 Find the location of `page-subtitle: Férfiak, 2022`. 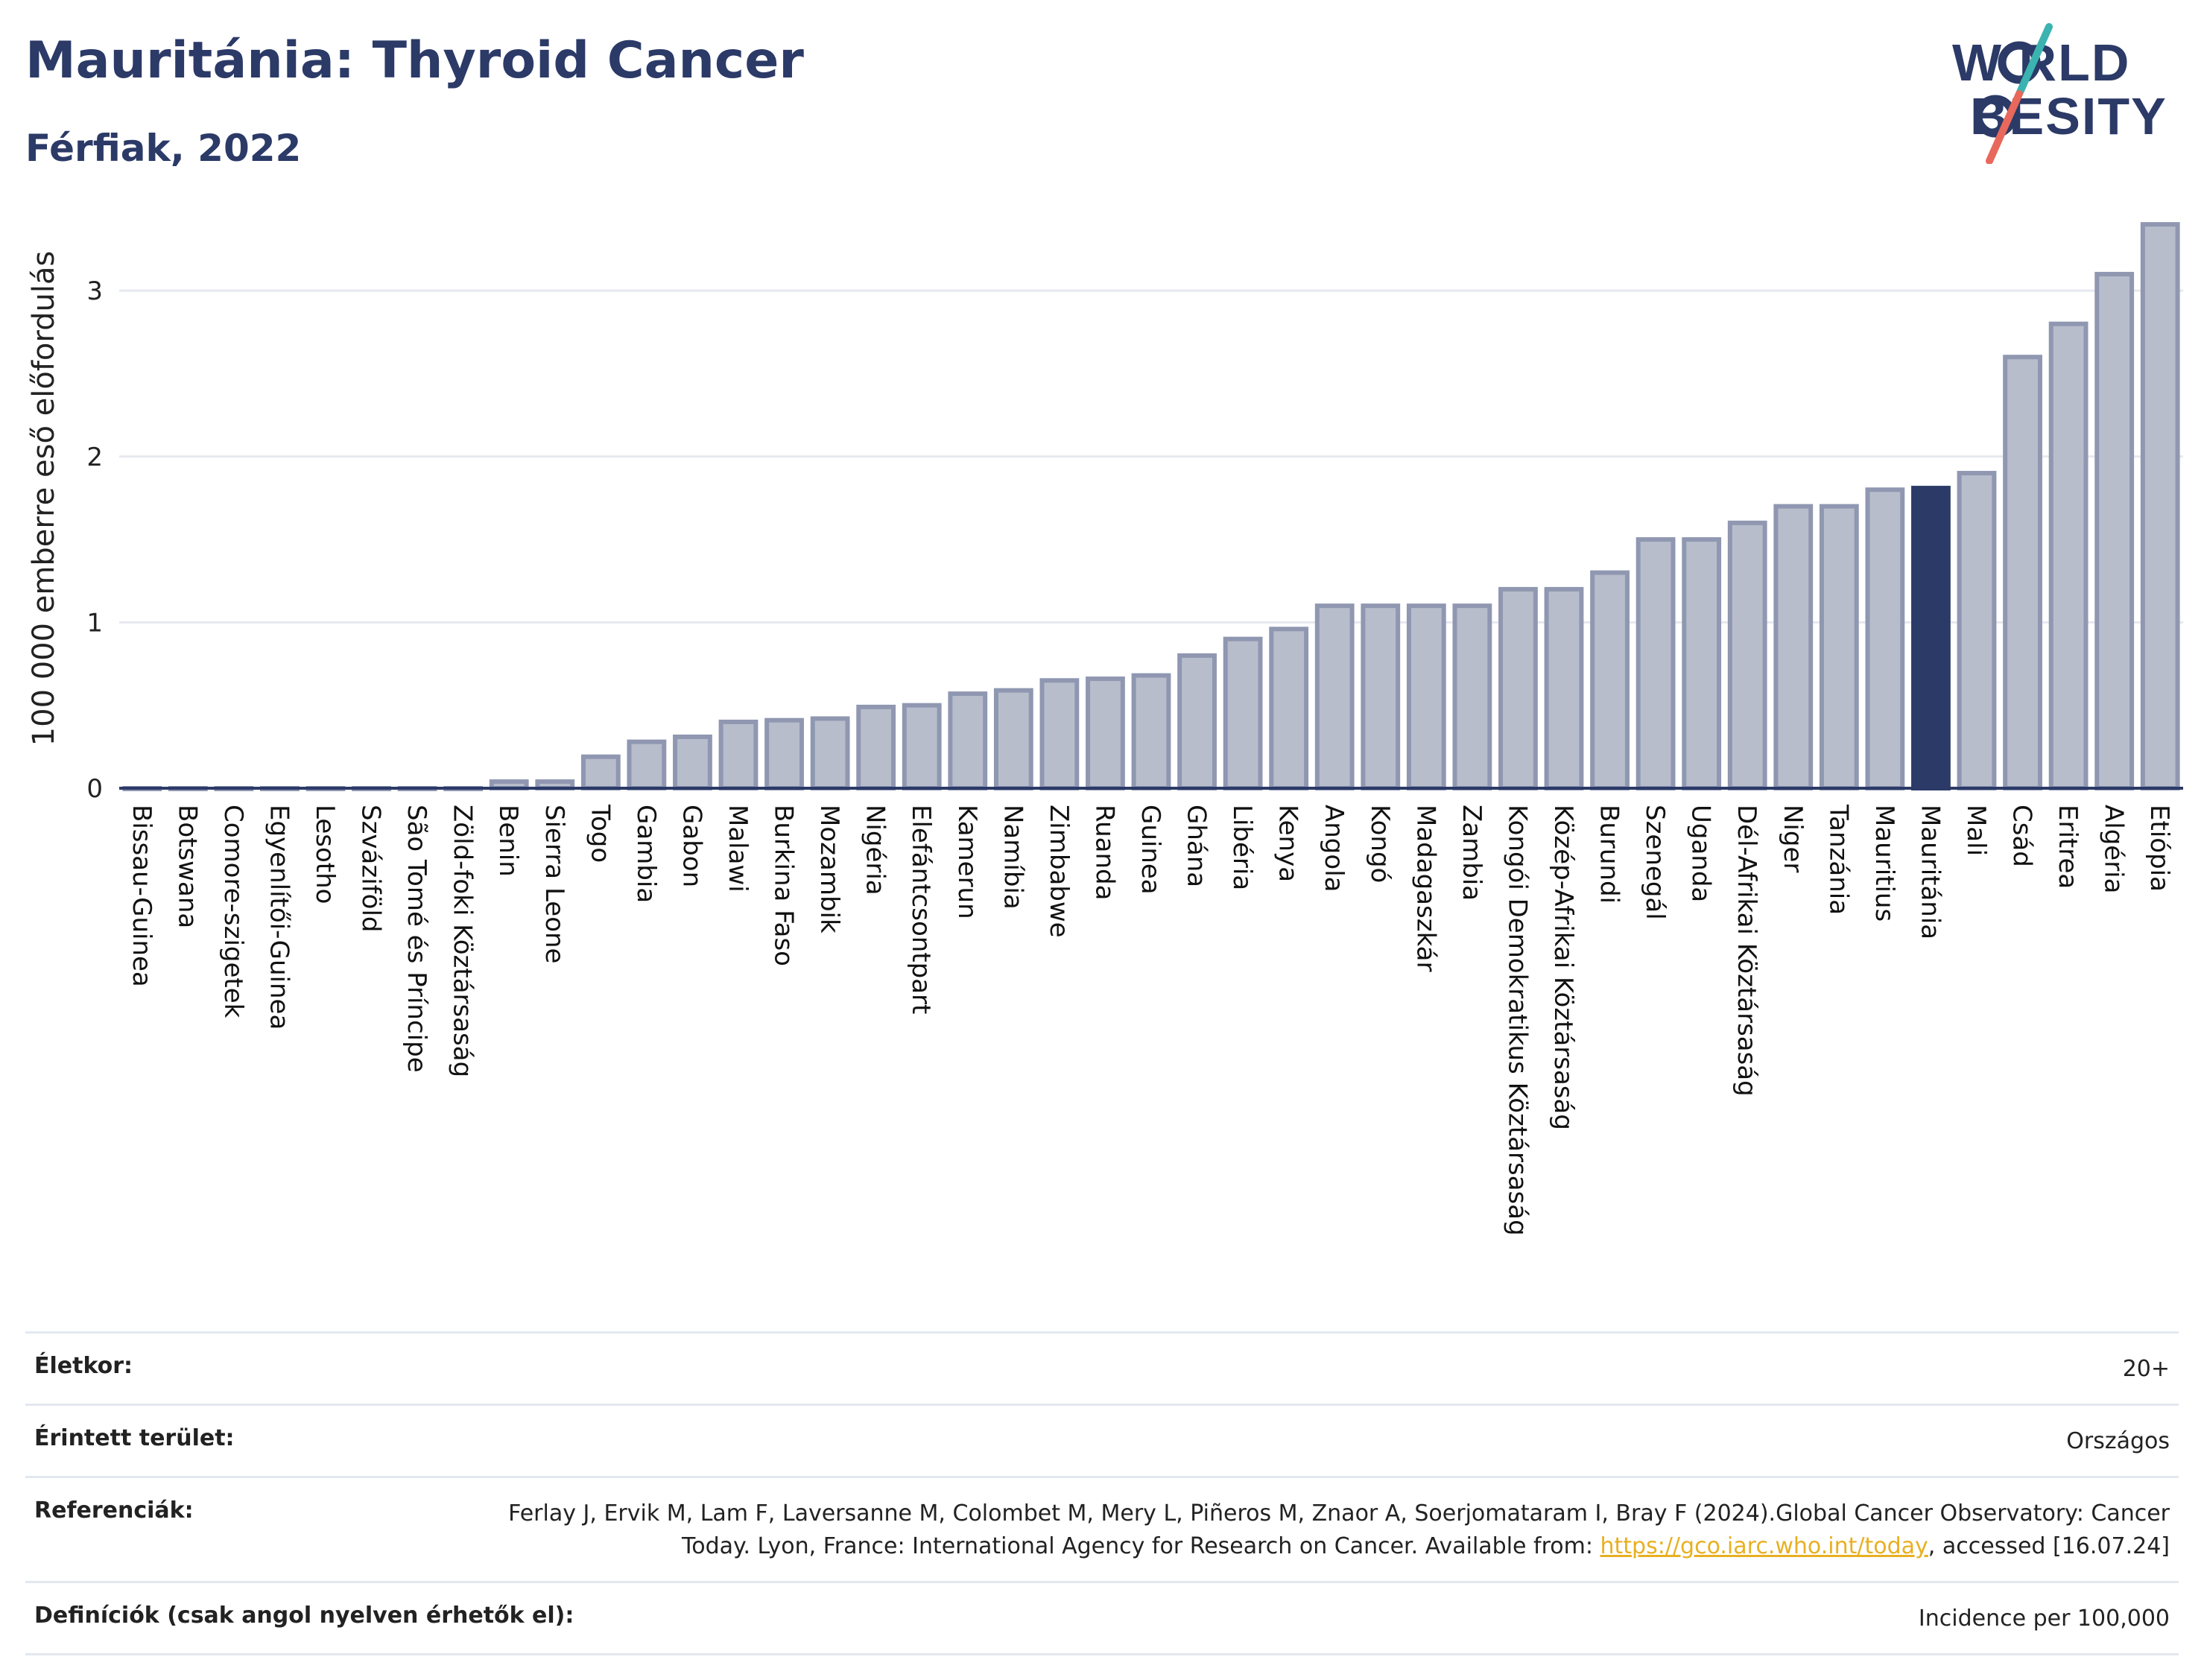

page-subtitle: Férfiak, 2022 is located at coordinates (163, 148).